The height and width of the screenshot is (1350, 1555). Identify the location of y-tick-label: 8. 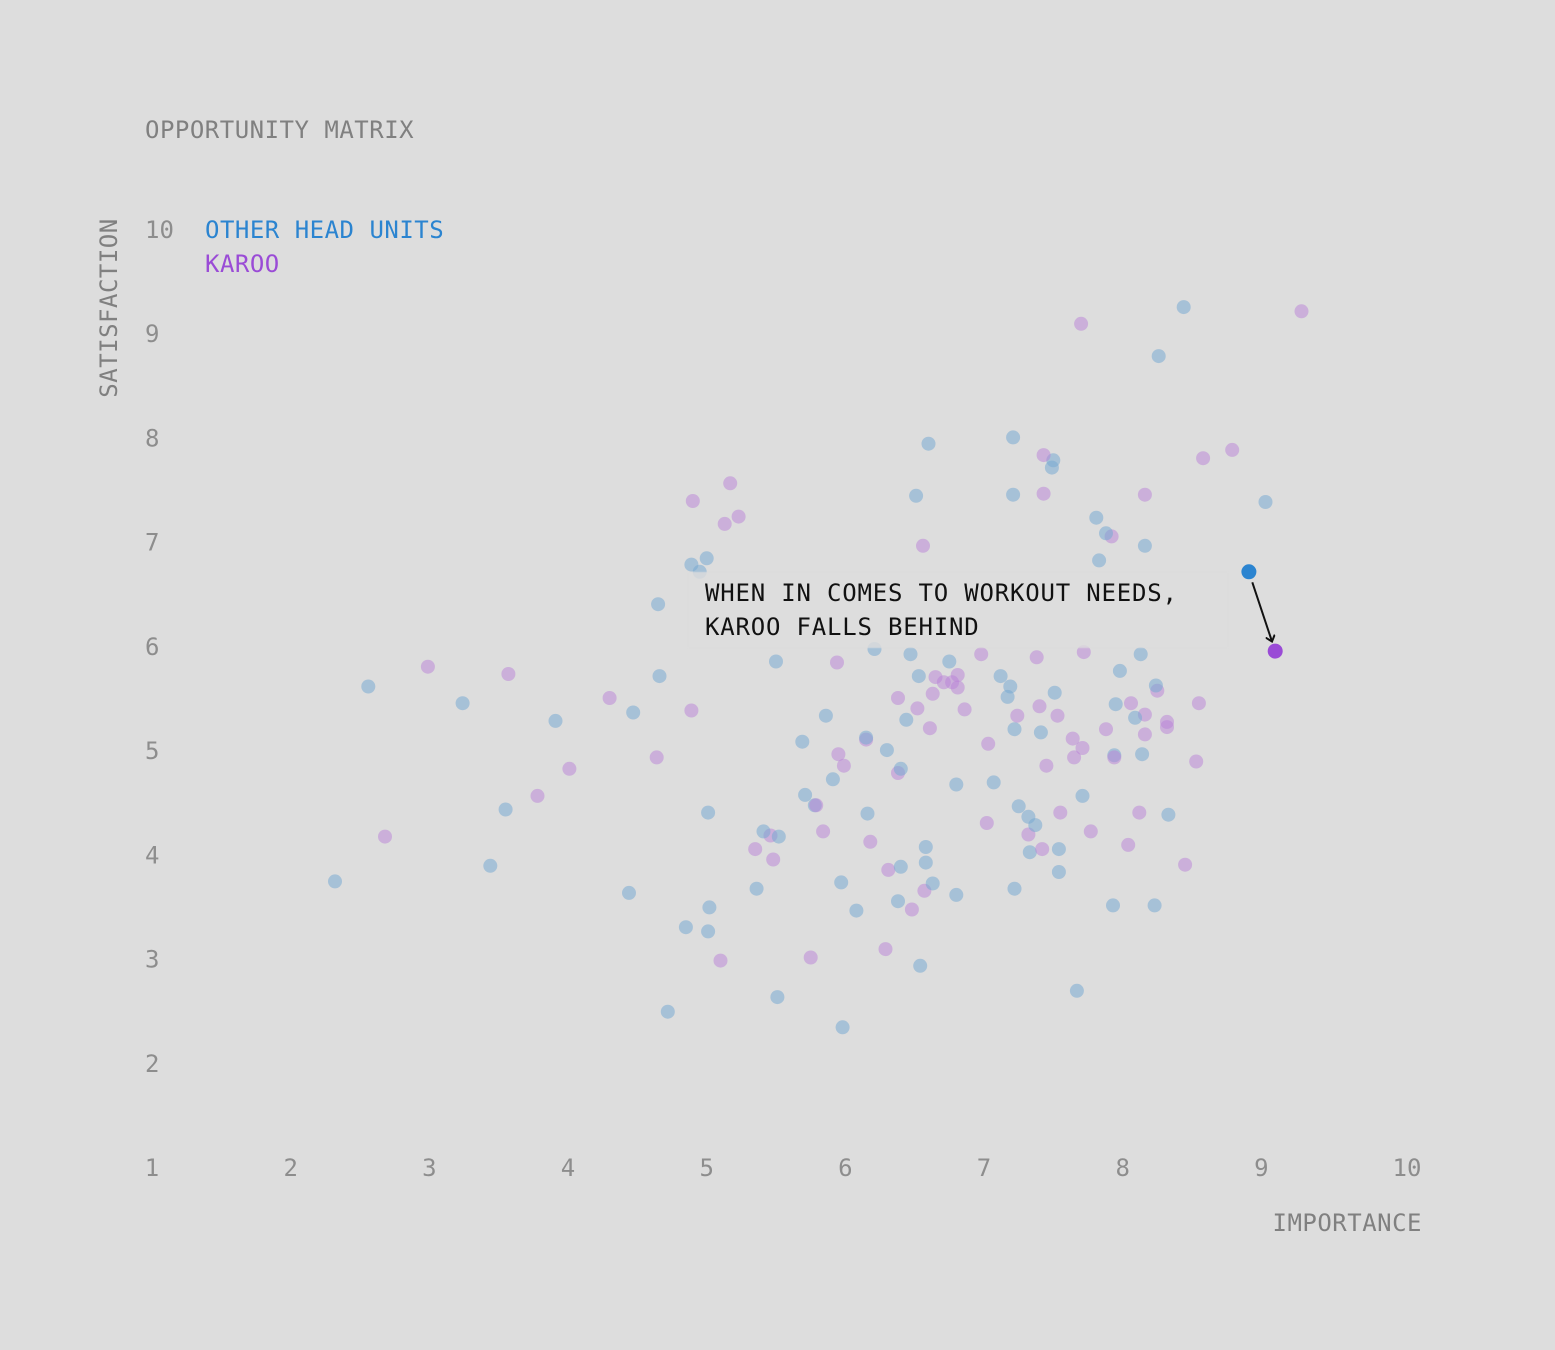
(152, 438).